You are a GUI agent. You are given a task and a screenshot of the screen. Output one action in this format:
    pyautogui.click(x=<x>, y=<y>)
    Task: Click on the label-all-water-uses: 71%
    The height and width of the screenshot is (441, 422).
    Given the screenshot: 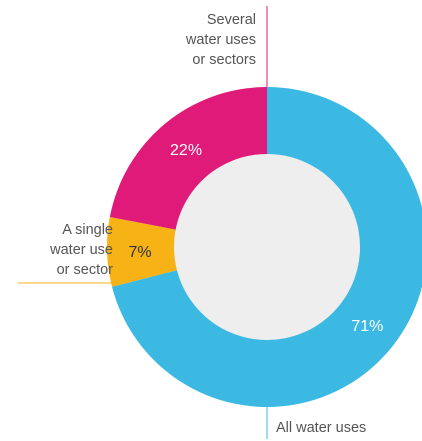 What is the action you would take?
    pyautogui.click(x=367, y=326)
    